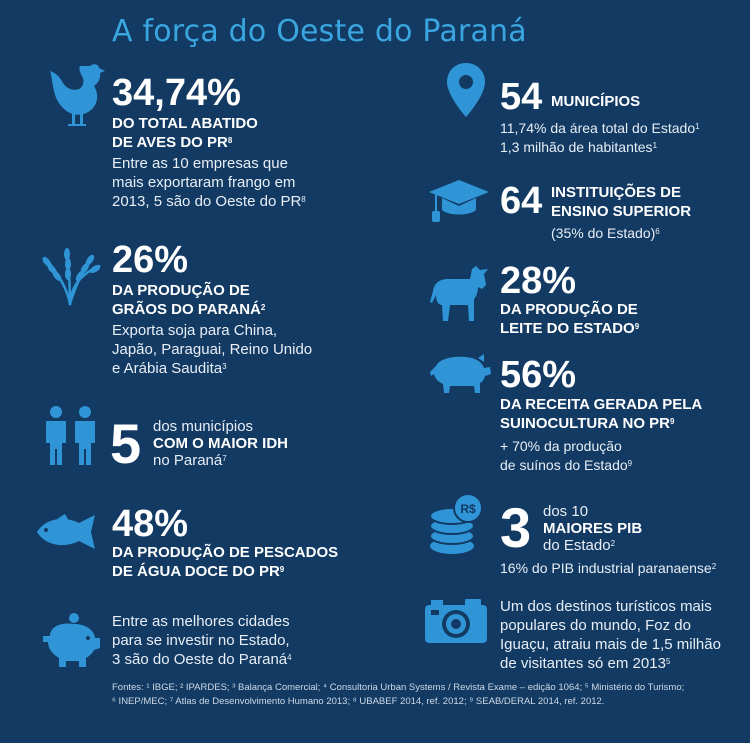 The height and width of the screenshot is (743, 750). What do you see at coordinates (188, 300) in the screenshot?
I see `grains-label: DA PRODUÇÃO DE GRÃOS DO PARANÁ2` at bounding box center [188, 300].